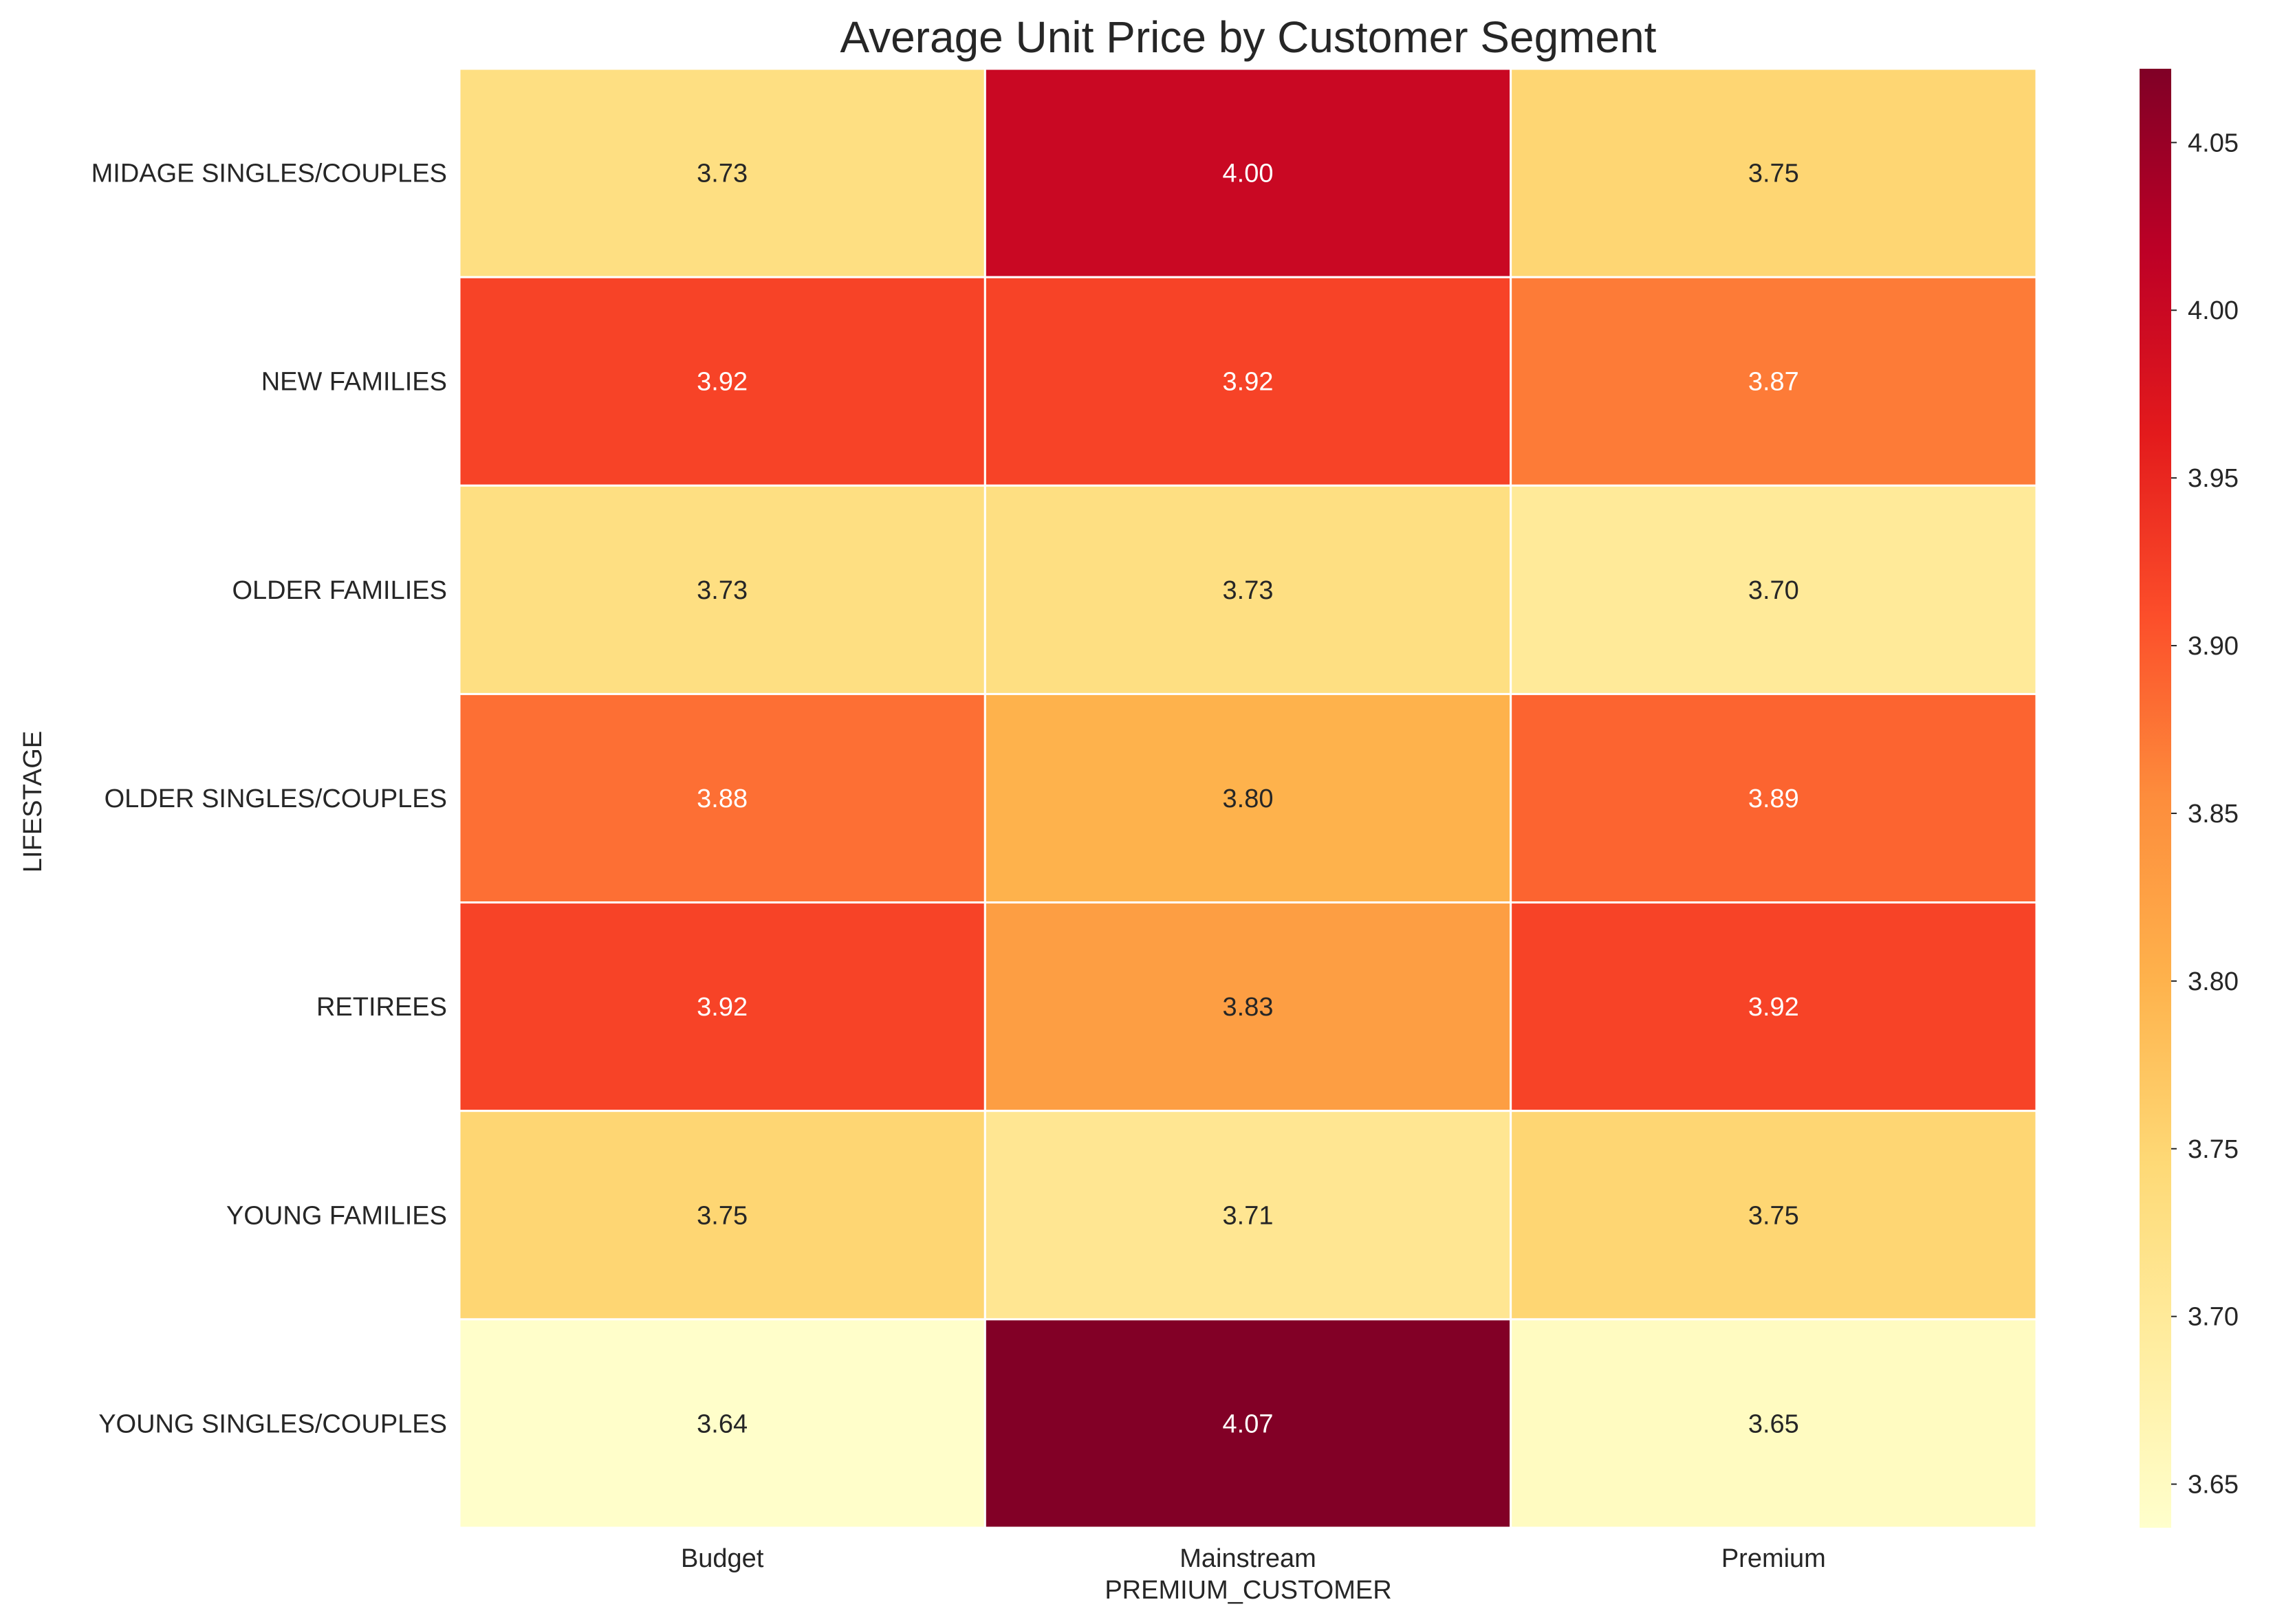 The width and height of the screenshot is (2295, 1624). Describe the element at coordinates (2213, 646) in the screenshot. I see `colorbar-tick-label: 3.90` at that location.